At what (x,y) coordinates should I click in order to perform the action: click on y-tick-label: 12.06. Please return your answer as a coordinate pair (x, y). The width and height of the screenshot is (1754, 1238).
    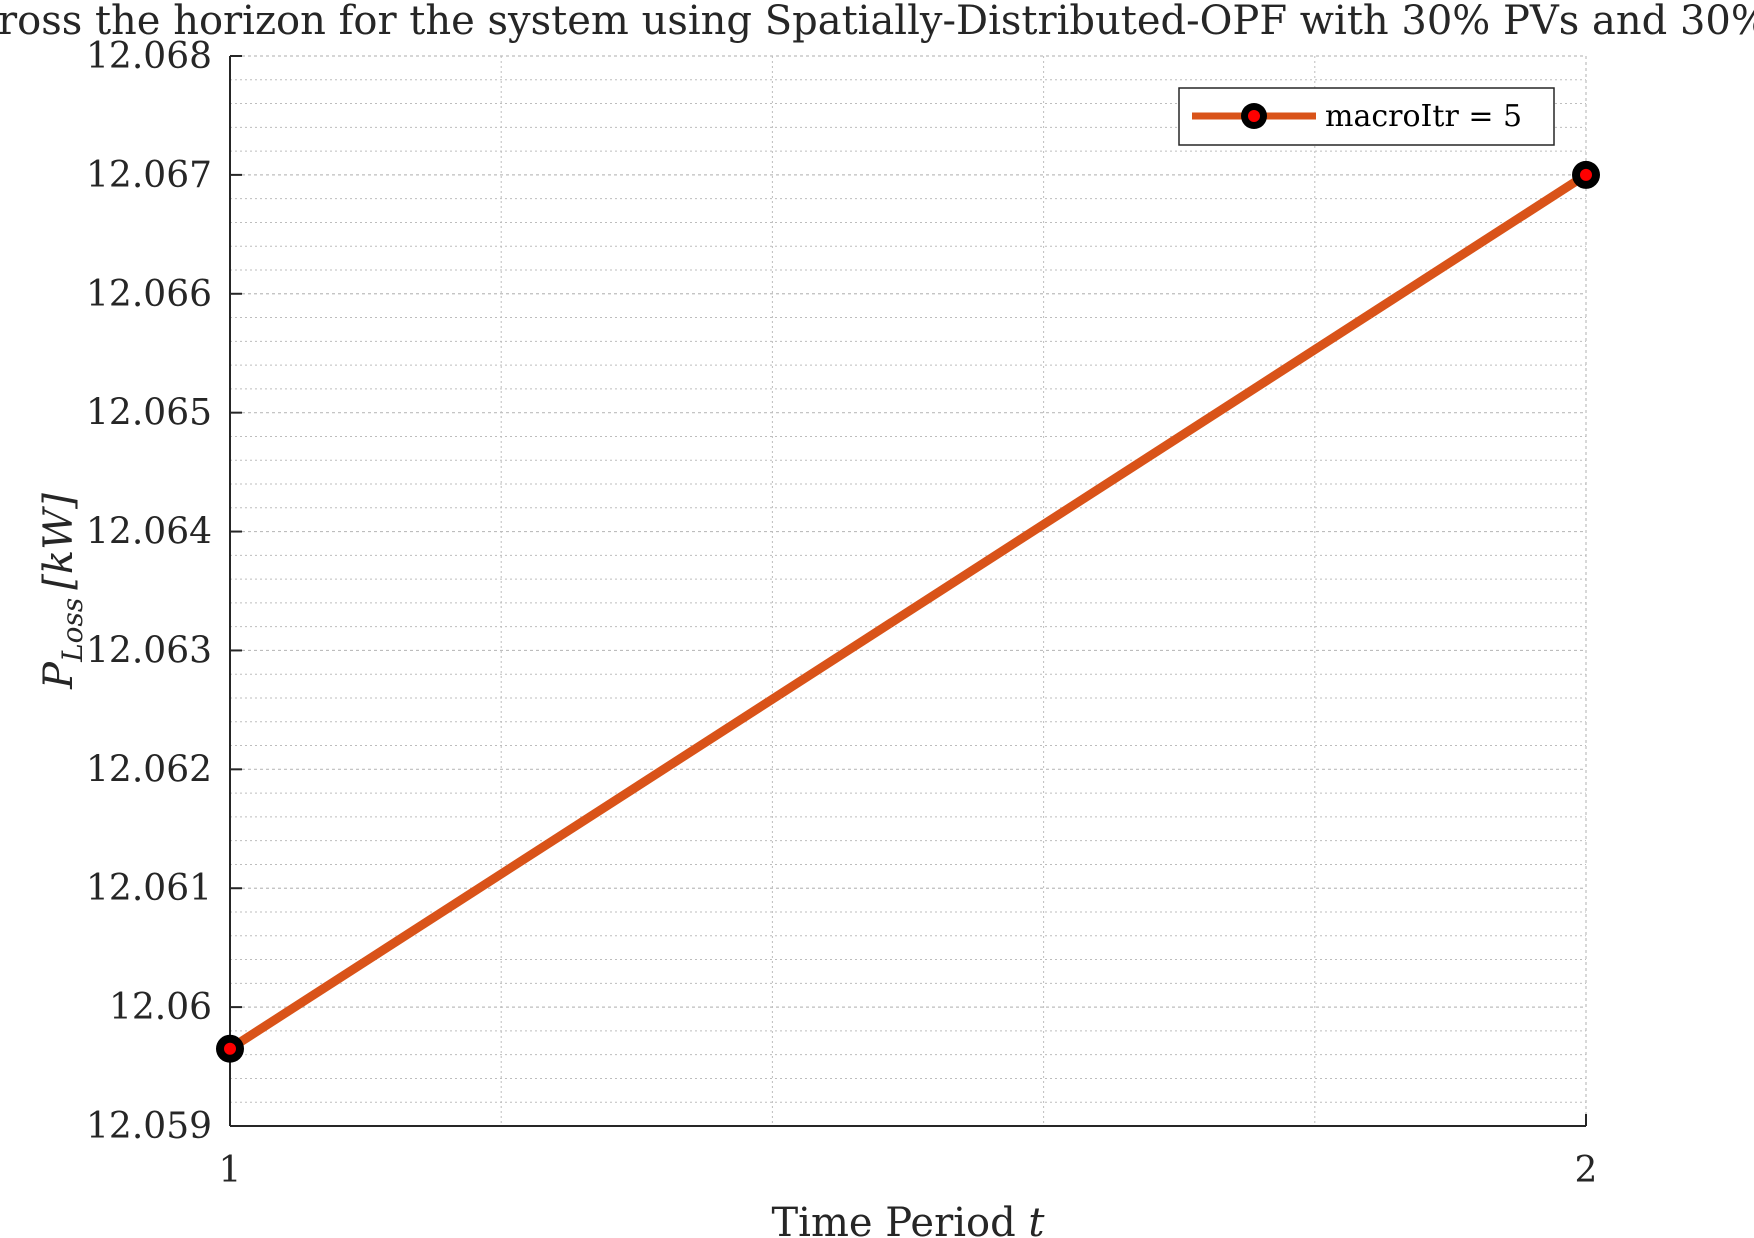
    Looking at the image, I should click on (160, 1007).